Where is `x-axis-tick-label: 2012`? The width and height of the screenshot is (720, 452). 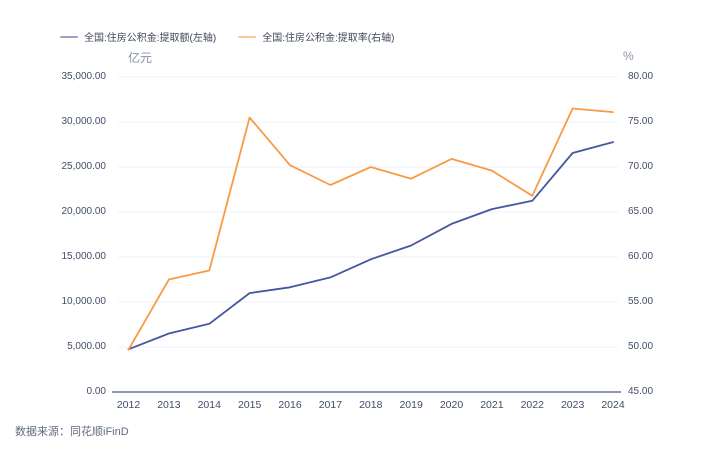
x-axis-tick-label: 2012 is located at coordinates (128, 405).